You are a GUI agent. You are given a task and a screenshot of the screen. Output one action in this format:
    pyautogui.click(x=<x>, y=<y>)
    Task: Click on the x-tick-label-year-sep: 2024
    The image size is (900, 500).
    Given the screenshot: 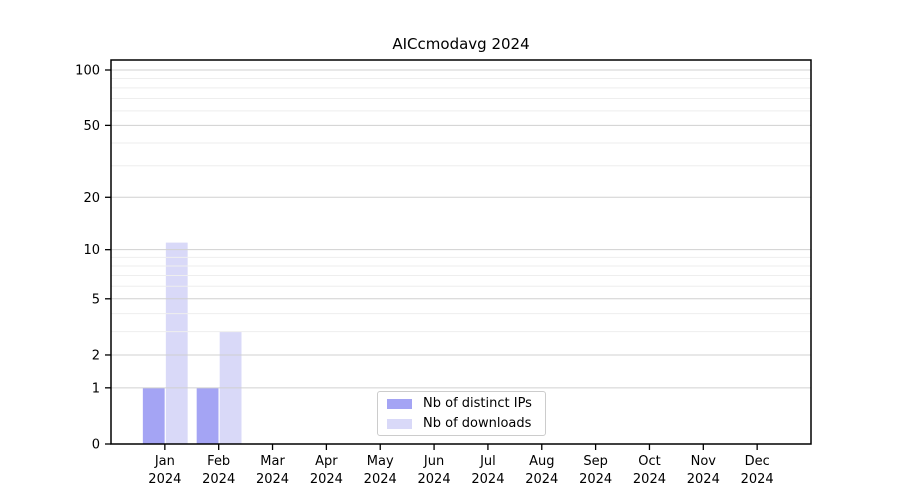 What is the action you would take?
    pyautogui.click(x=595, y=479)
    